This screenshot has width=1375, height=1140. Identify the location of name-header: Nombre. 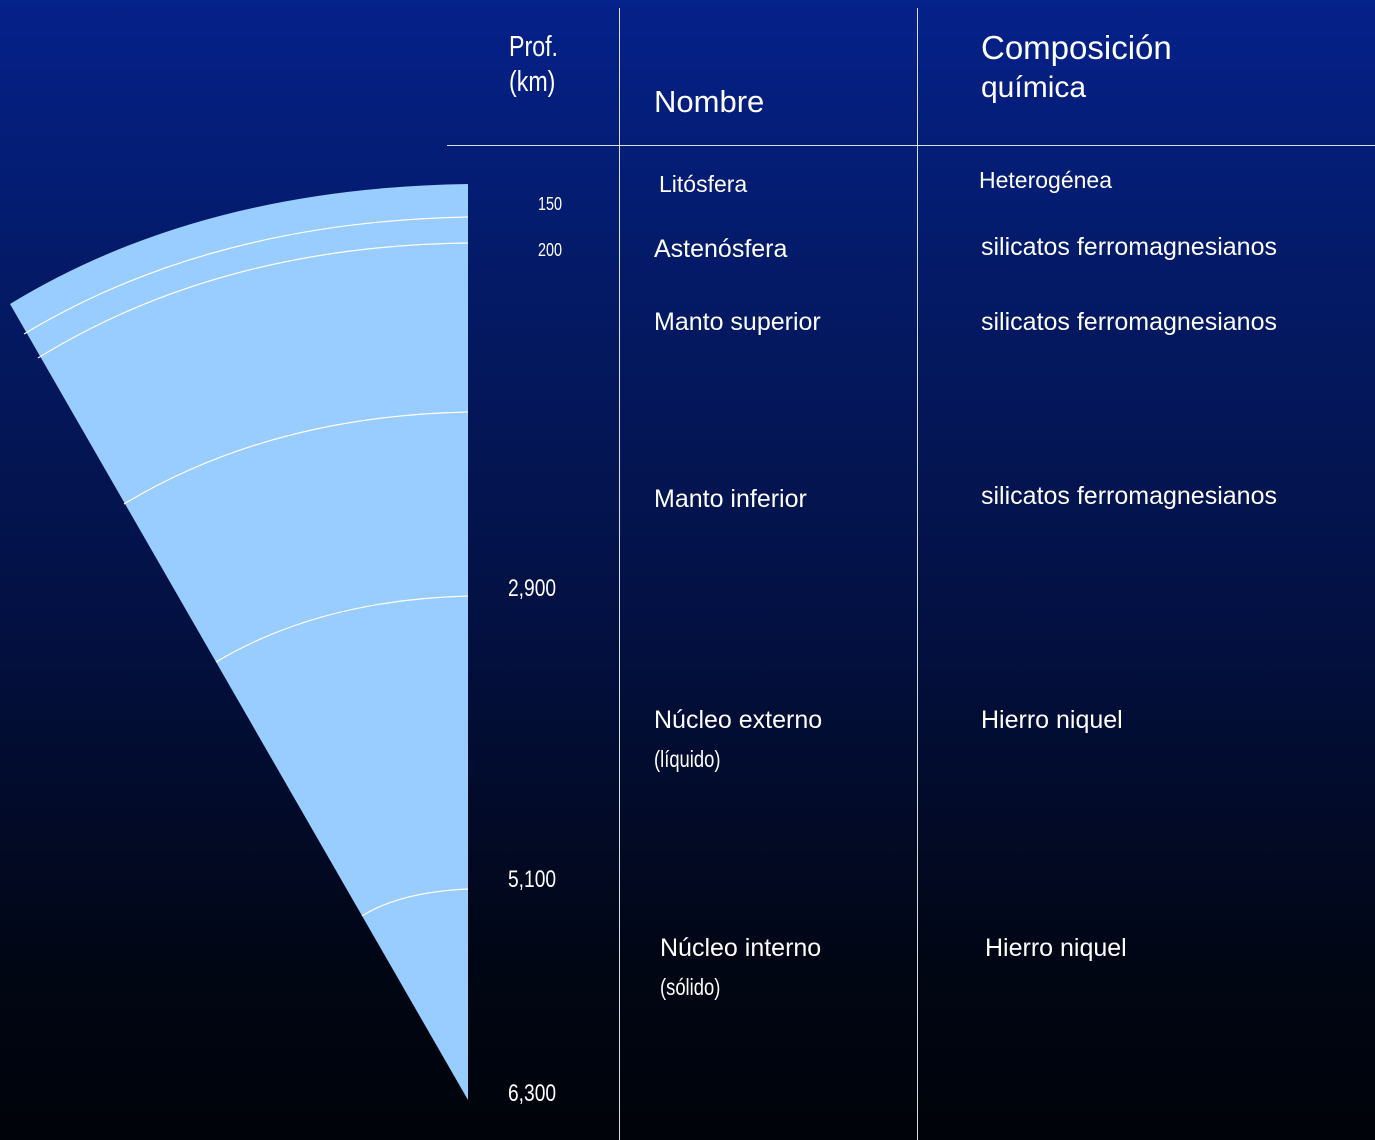
(709, 101).